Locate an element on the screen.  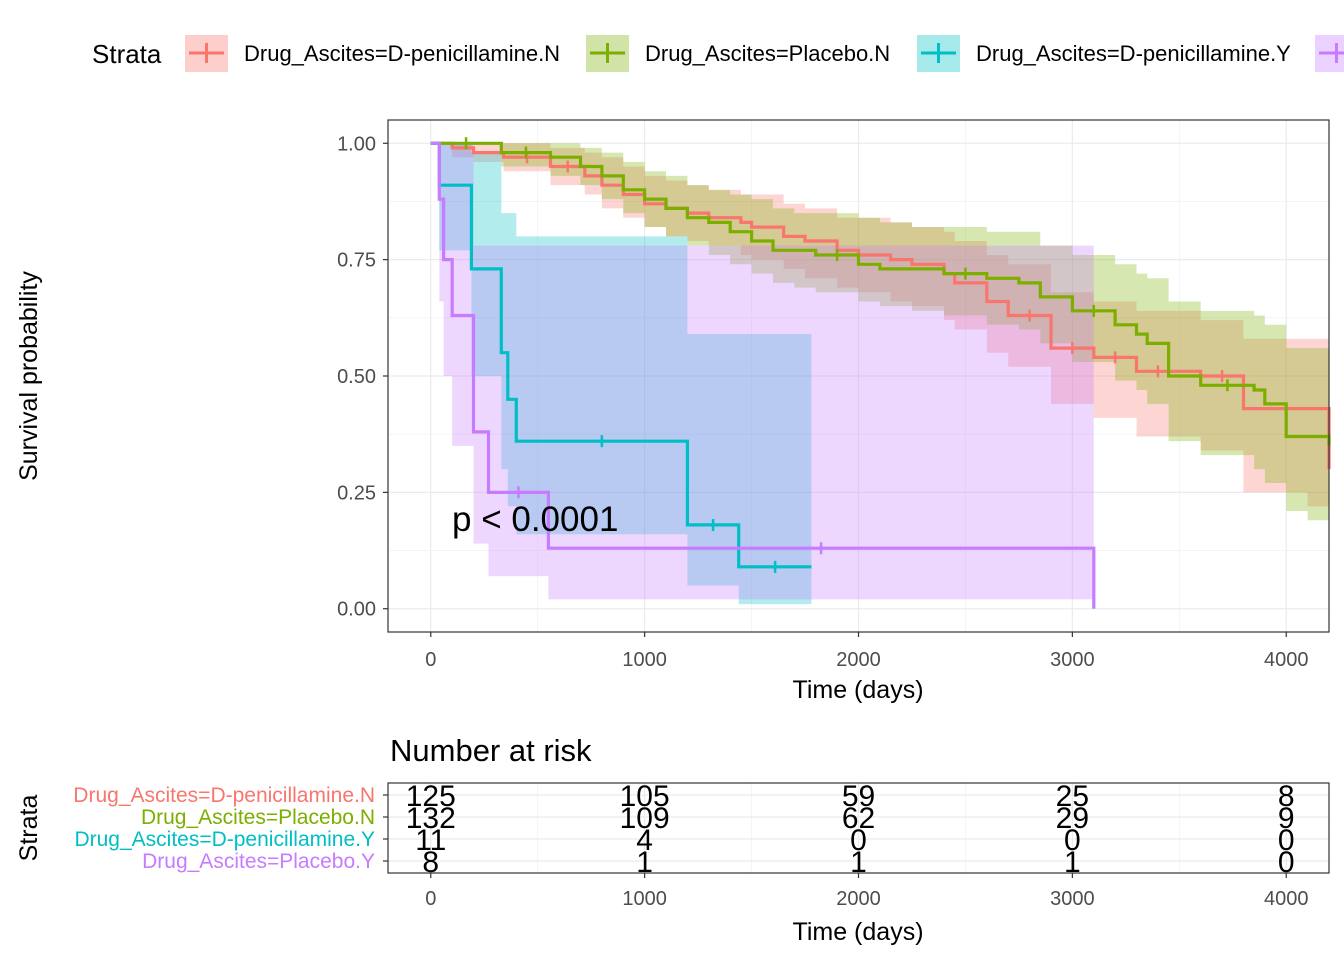
p-value-annotation: p < 0.0001 is located at coordinates (535, 519).